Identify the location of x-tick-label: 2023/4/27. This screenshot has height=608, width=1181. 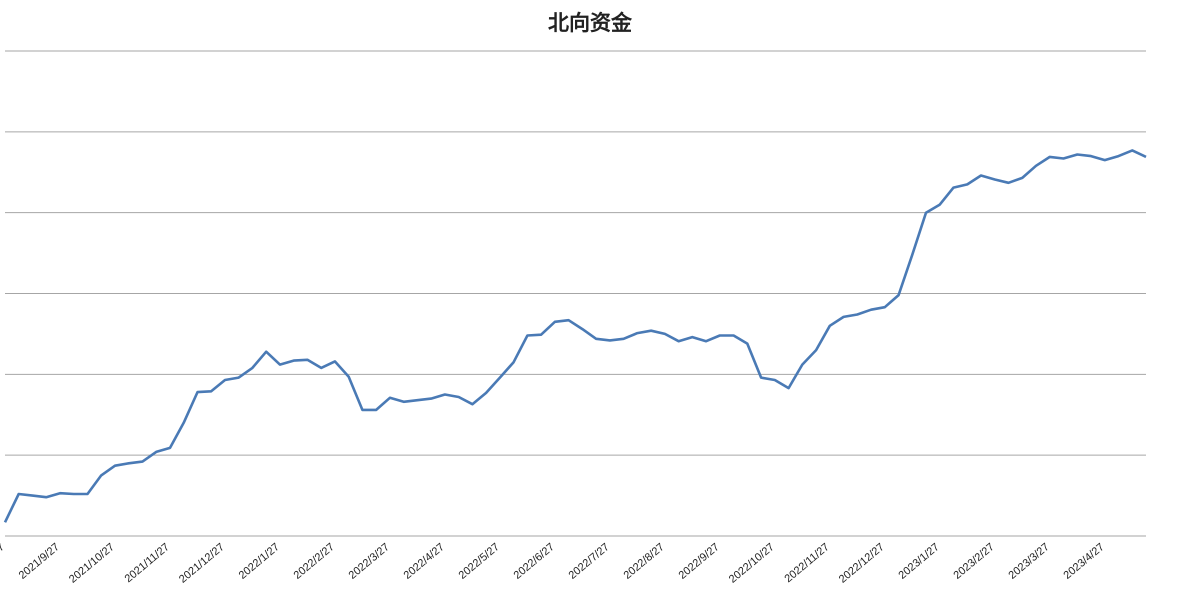
(1083, 561).